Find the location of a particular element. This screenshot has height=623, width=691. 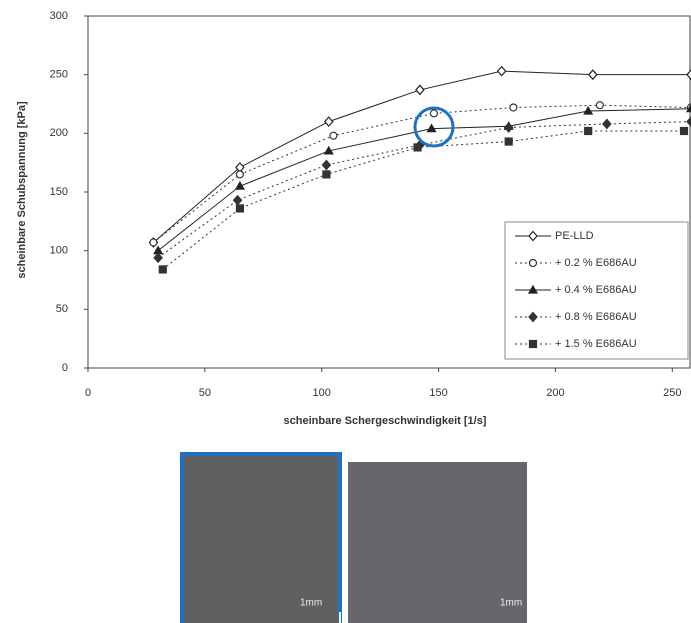

legend-label: PE-LLD is located at coordinates (574, 236).